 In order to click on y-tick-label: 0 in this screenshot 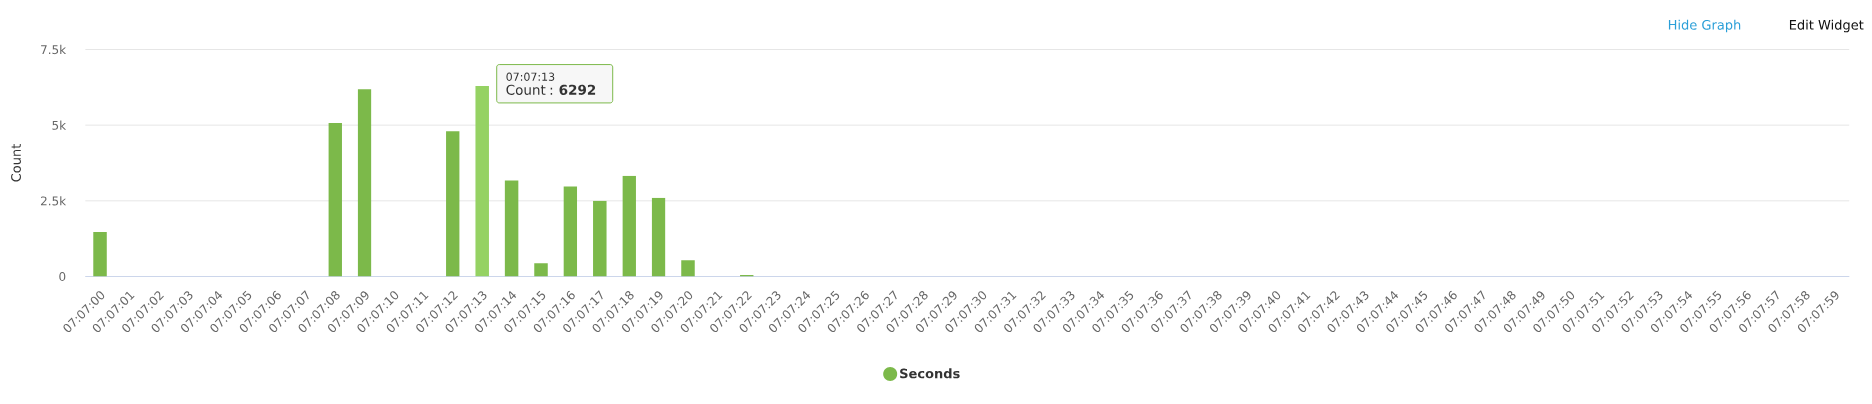, I will do `click(62, 276)`.